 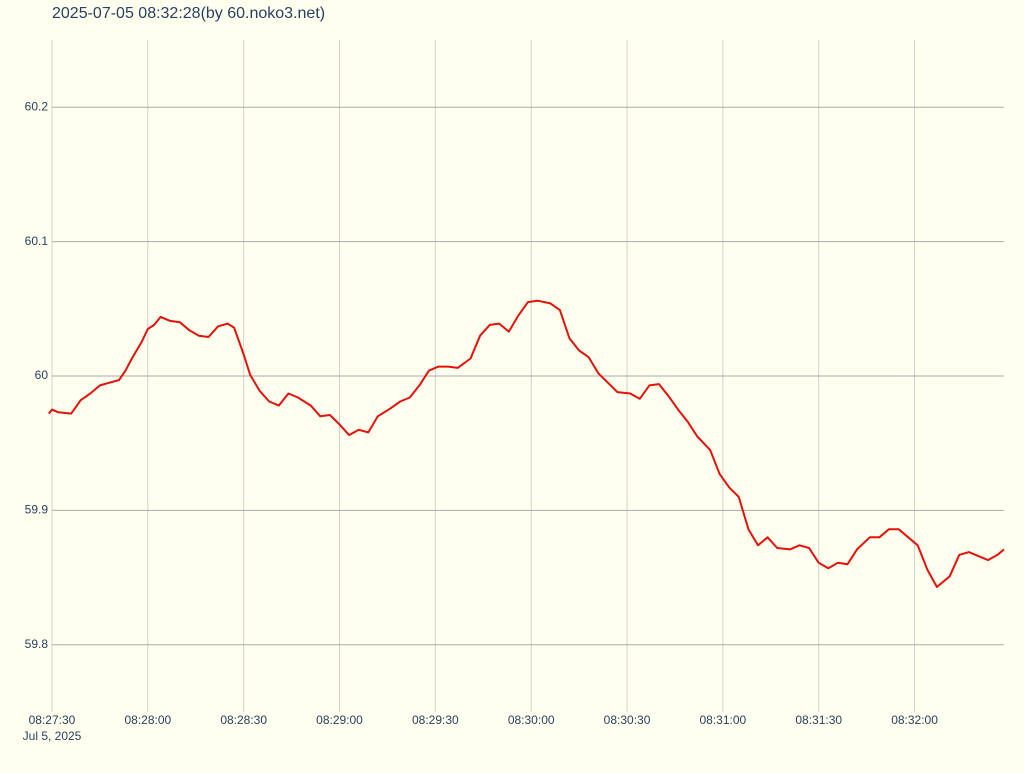 I want to click on x-tick-label: 08:30:30, so click(x=627, y=720).